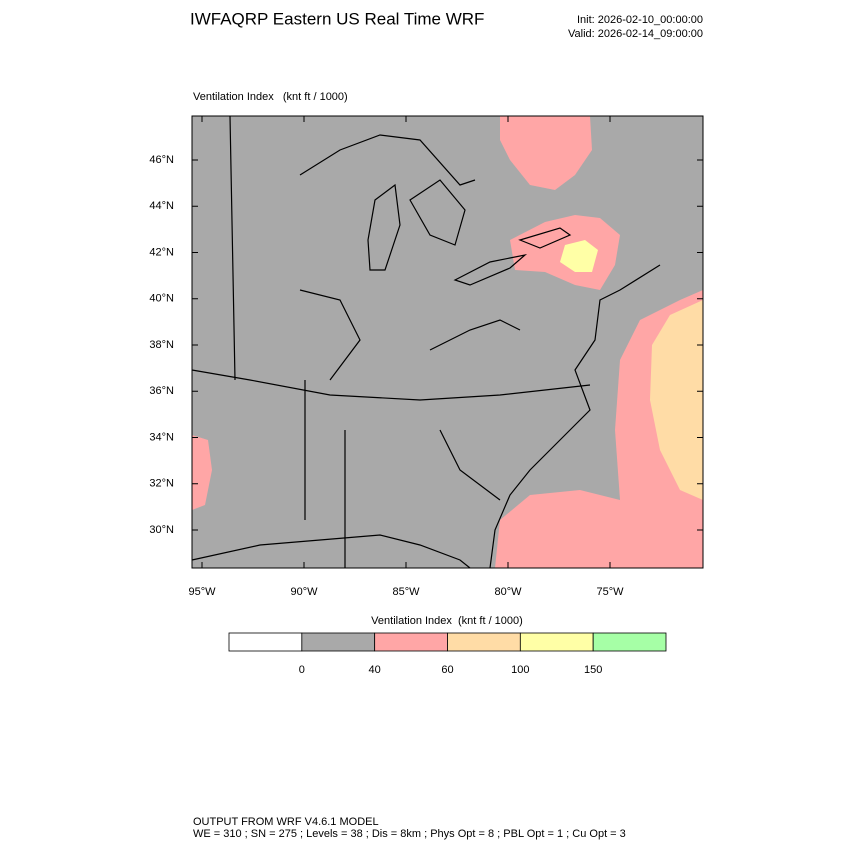 This screenshot has height=855, width=850. Describe the element at coordinates (447, 670) in the screenshot. I see `colorbar-label: 60` at that location.